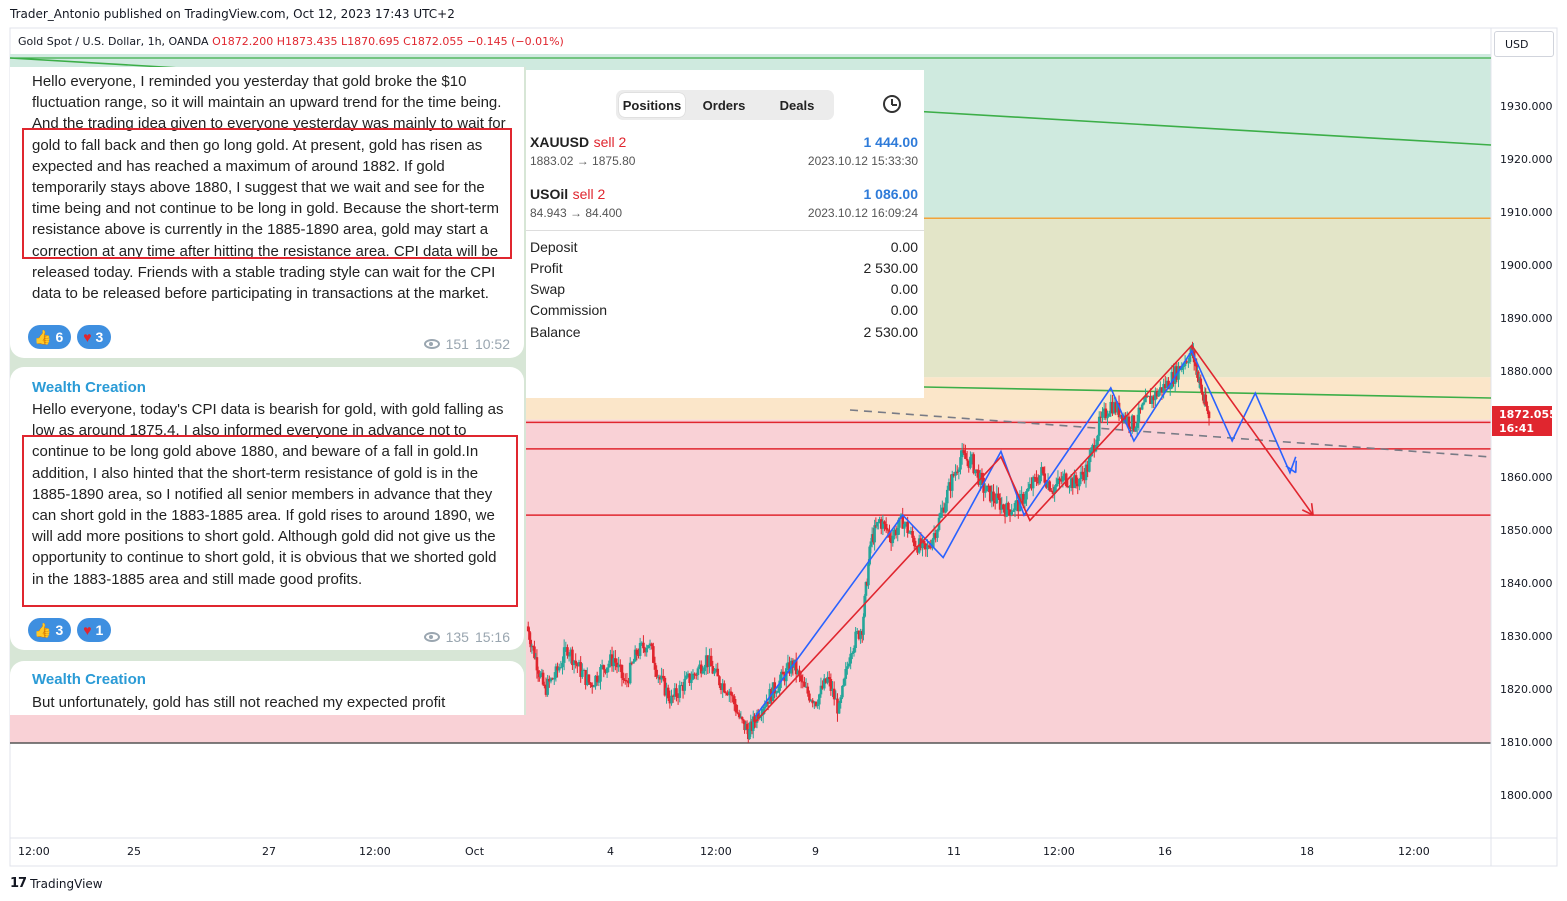 This screenshot has height=901, width=1567. Describe the element at coordinates (56, 883) in the screenshot. I see `tradingview-footer: 17 TradingView` at that location.